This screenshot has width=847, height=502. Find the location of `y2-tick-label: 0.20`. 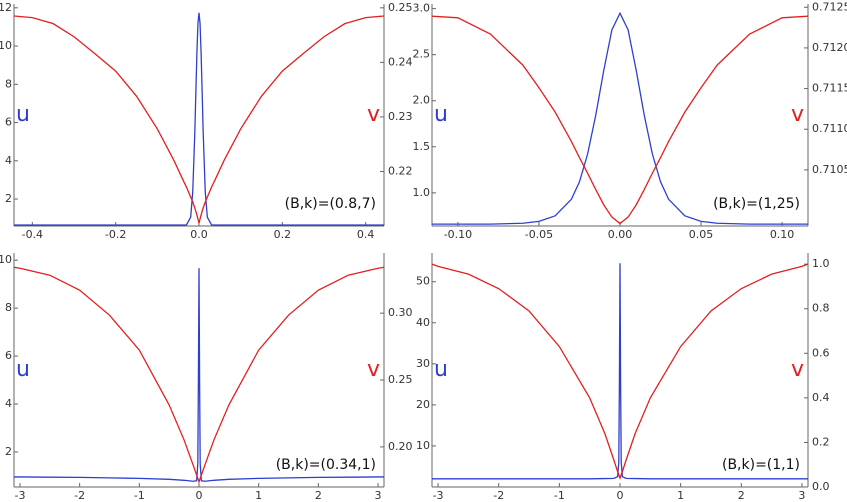

y2-tick-label: 0.20 is located at coordinates (400, 446).